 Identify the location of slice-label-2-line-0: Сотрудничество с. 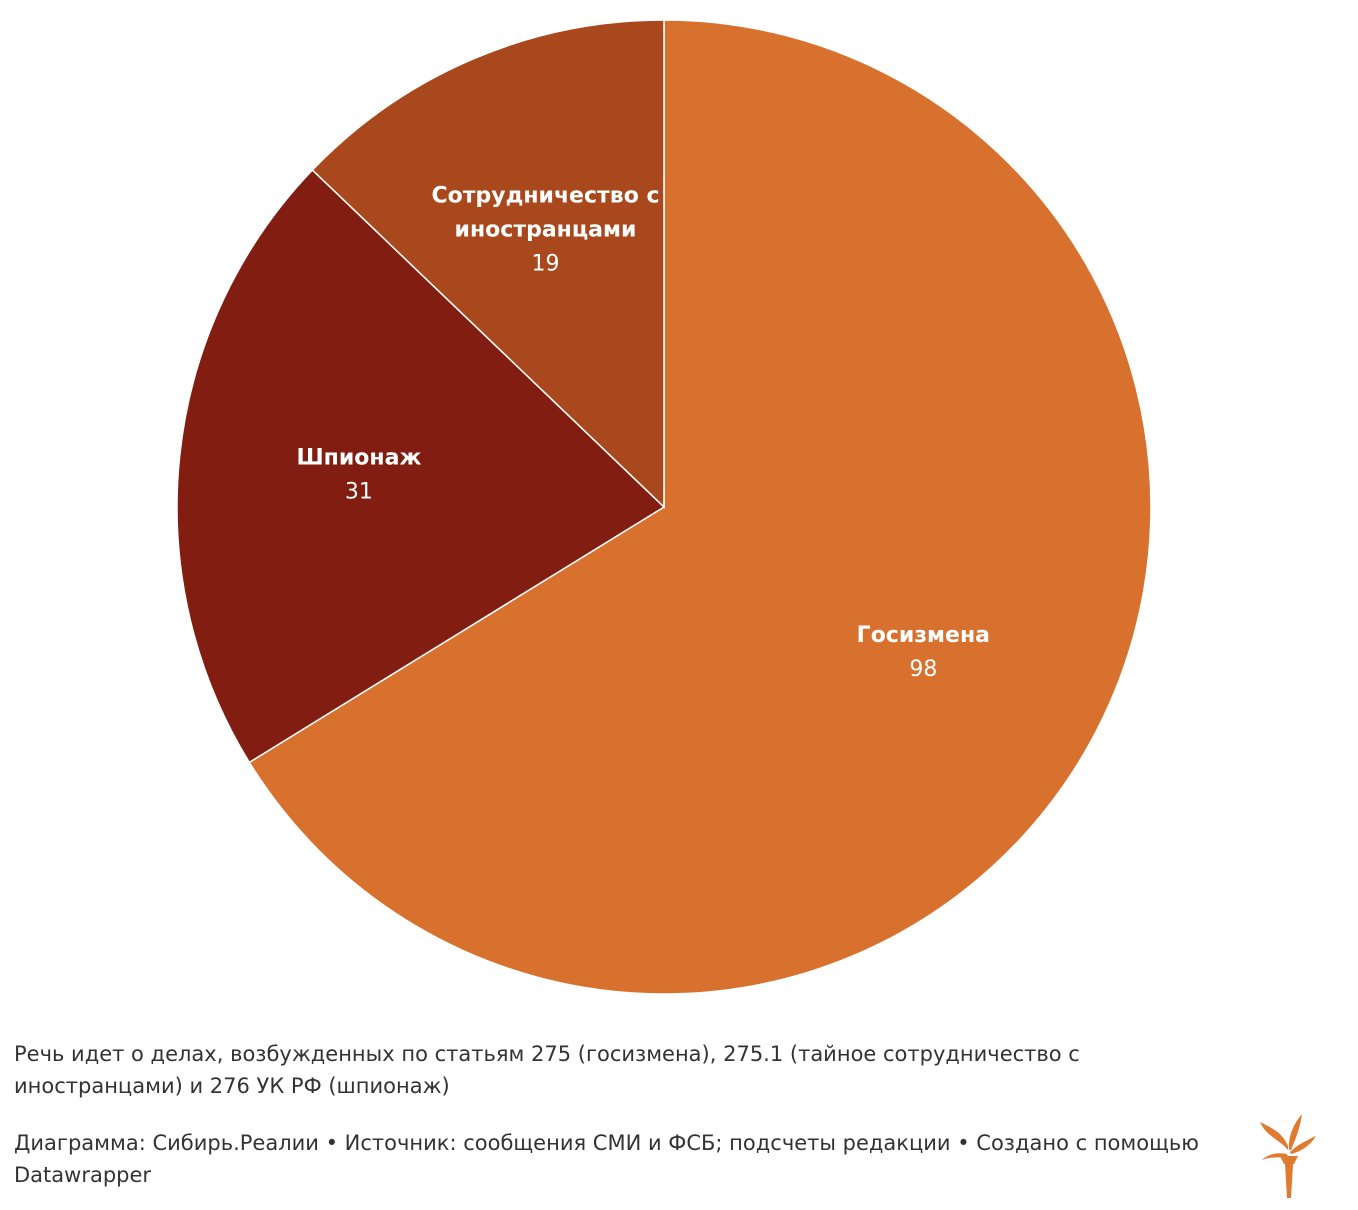
(545, 195).